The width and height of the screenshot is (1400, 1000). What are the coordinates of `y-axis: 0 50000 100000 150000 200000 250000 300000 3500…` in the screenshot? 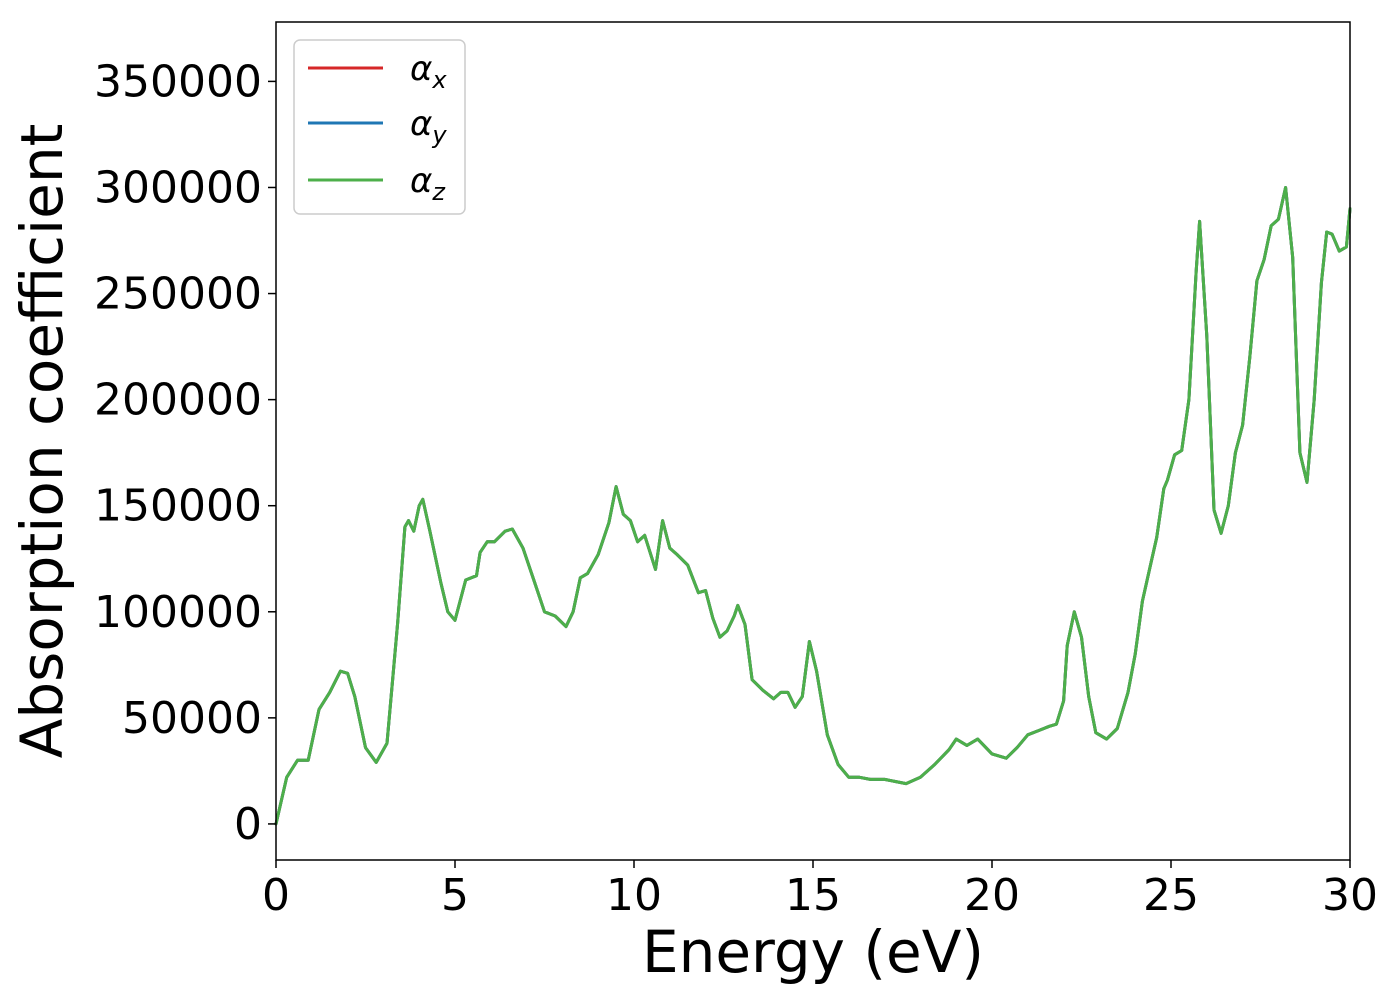 It's located at (185, 453).